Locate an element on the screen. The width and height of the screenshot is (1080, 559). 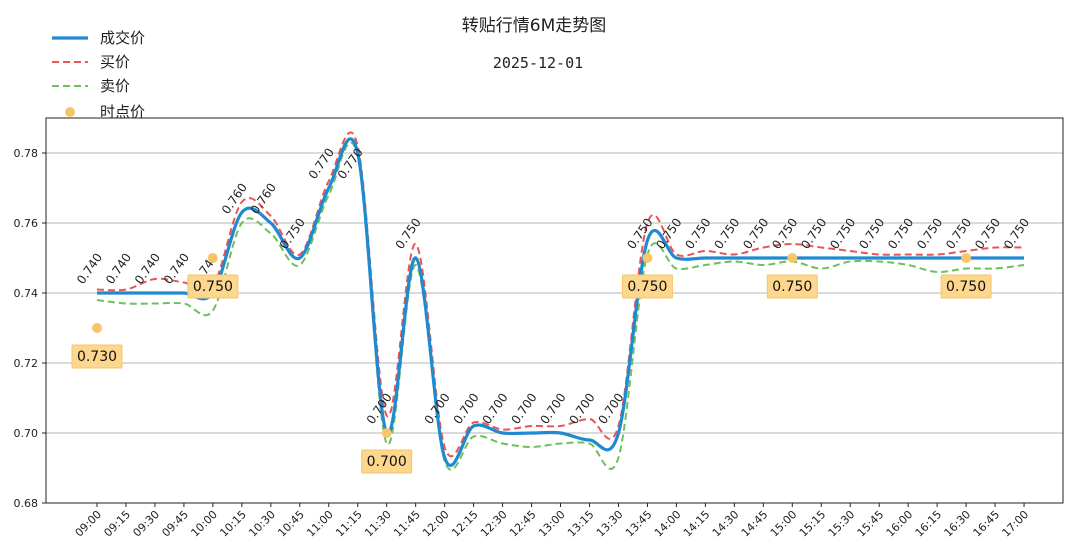
spot-price-label: 0.700 is located at coordinates (387, 462).